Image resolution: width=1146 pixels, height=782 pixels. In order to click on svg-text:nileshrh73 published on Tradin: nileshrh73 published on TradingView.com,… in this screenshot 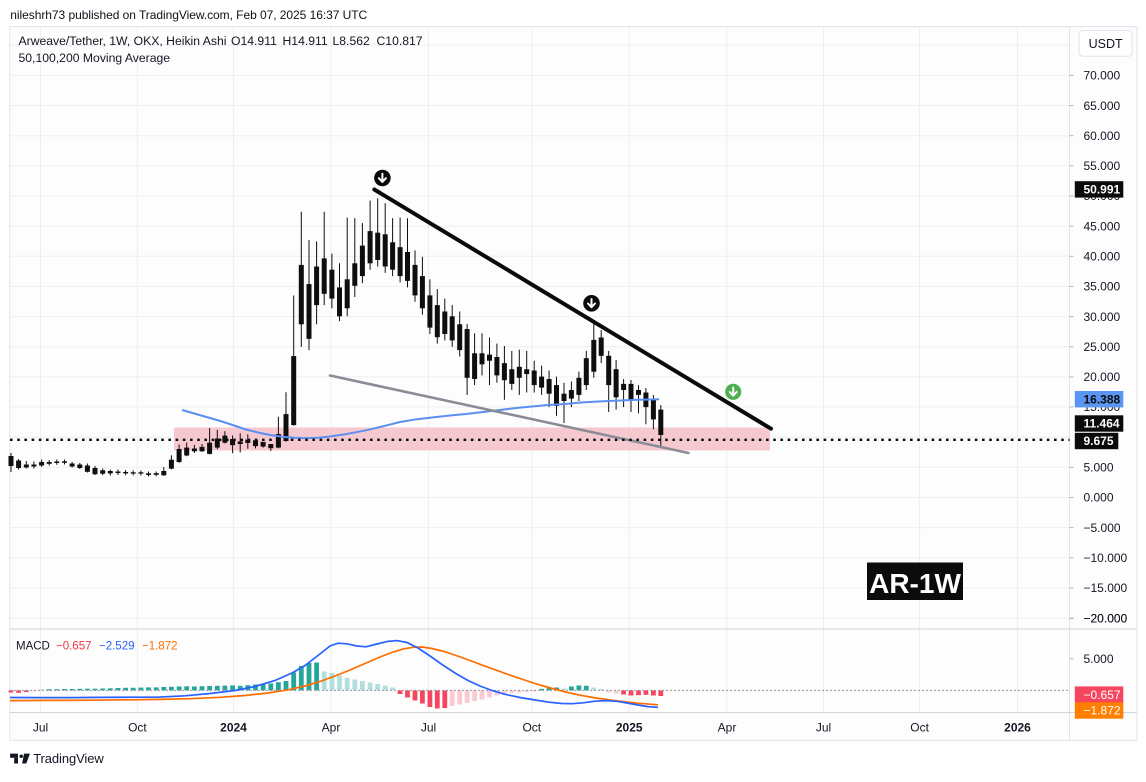, I will do `click(188, 15)`.